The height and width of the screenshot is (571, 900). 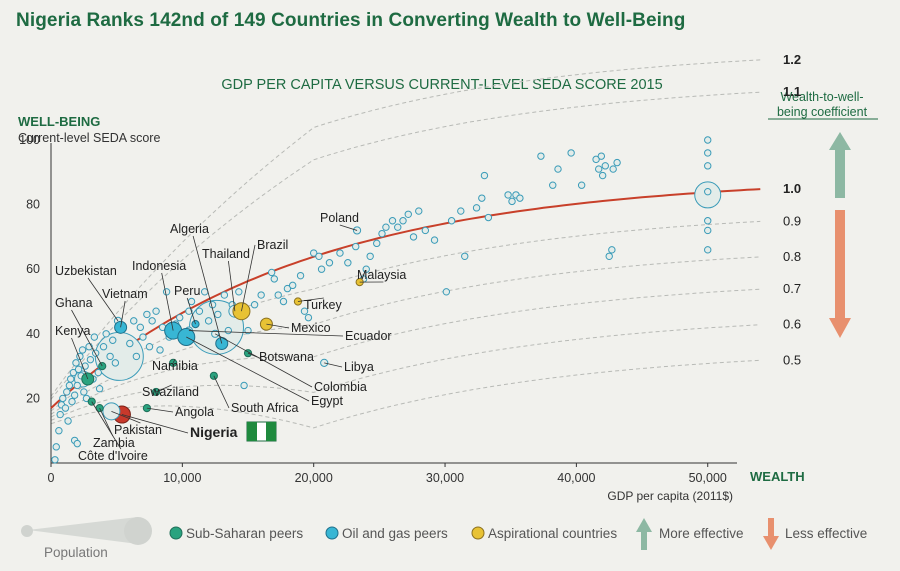 I want to click on less-effective-arrow-icon, so click(x=840, y=274).